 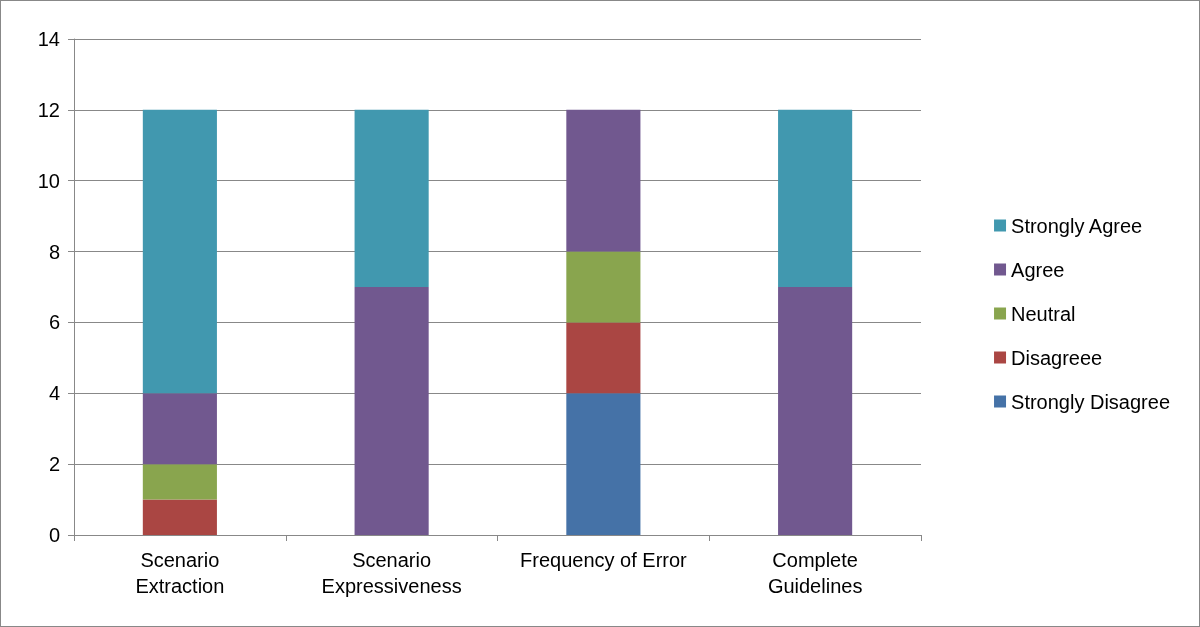 I want to click on legend-label: Strongly Disagree, so click(x=1090, y=401).